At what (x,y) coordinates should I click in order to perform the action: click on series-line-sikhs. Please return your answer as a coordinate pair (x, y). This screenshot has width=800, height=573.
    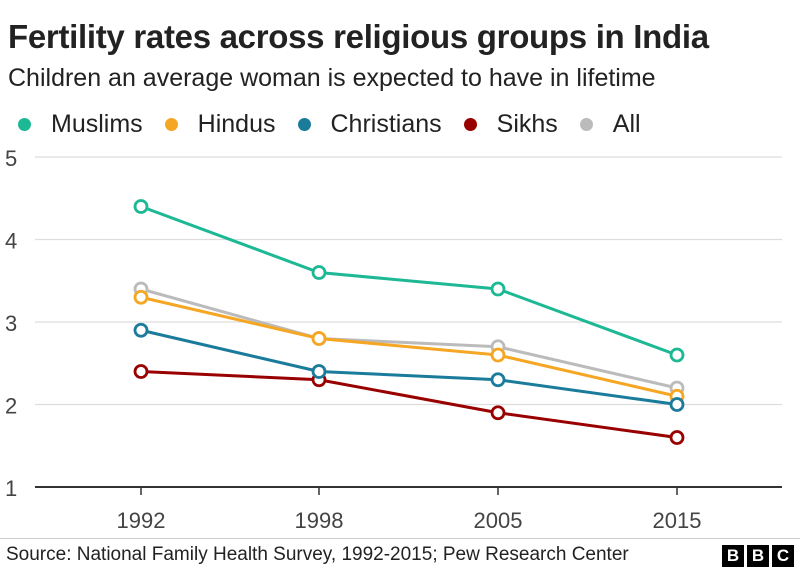
    Looking at the image, I should click on (409, 404).